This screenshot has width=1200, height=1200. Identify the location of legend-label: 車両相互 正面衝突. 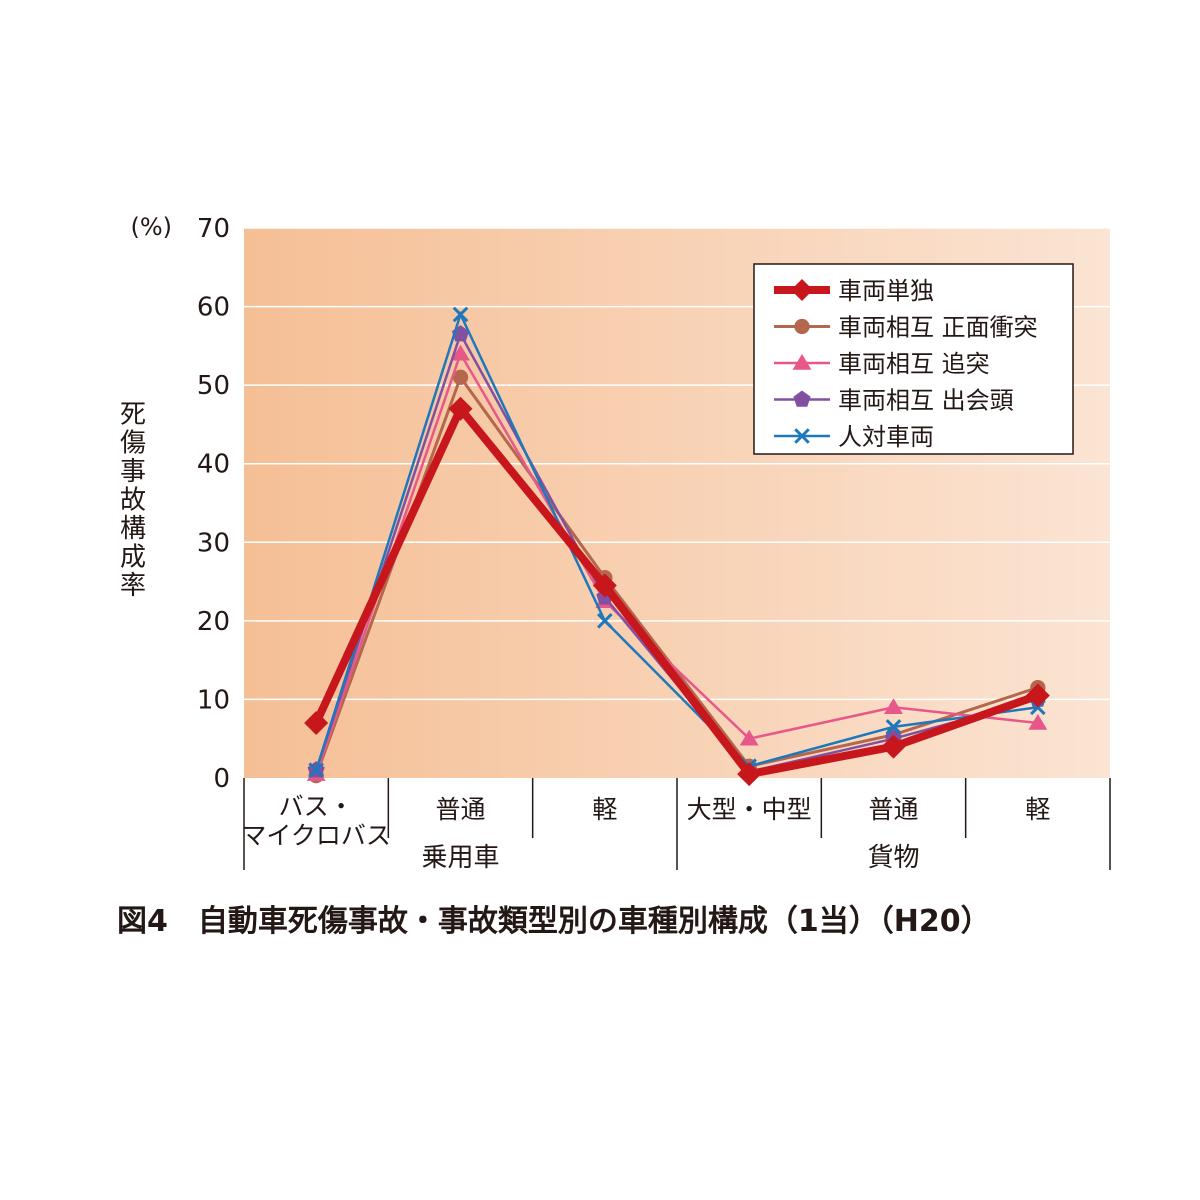
(938, 328).